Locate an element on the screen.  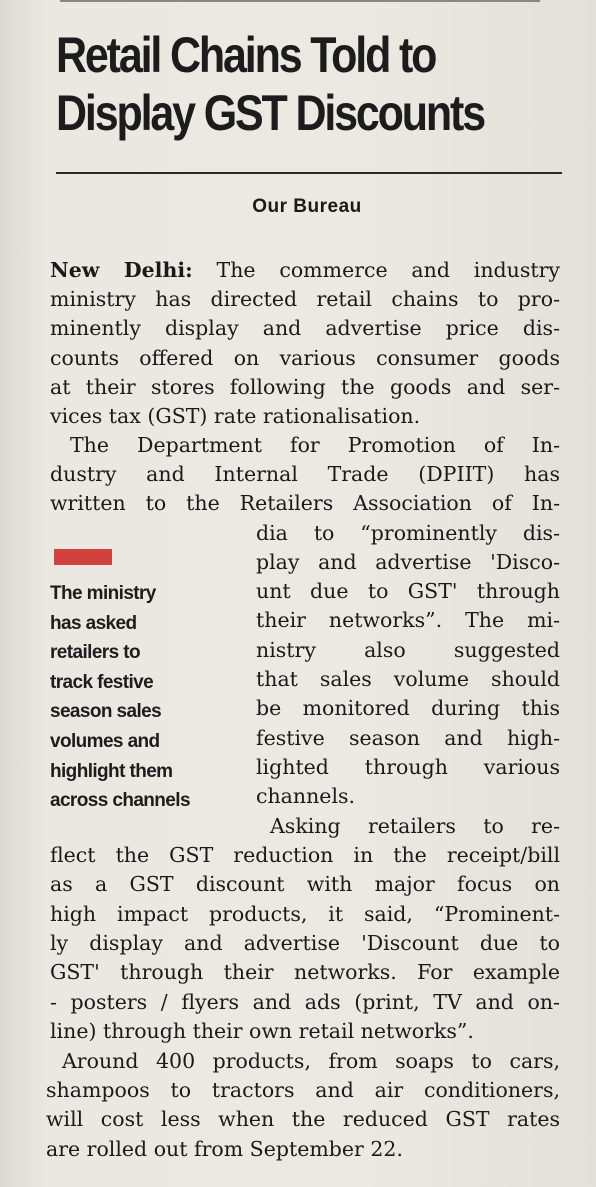
headline-line-2: Display GST Discounts is located at coordinates (271, 113).